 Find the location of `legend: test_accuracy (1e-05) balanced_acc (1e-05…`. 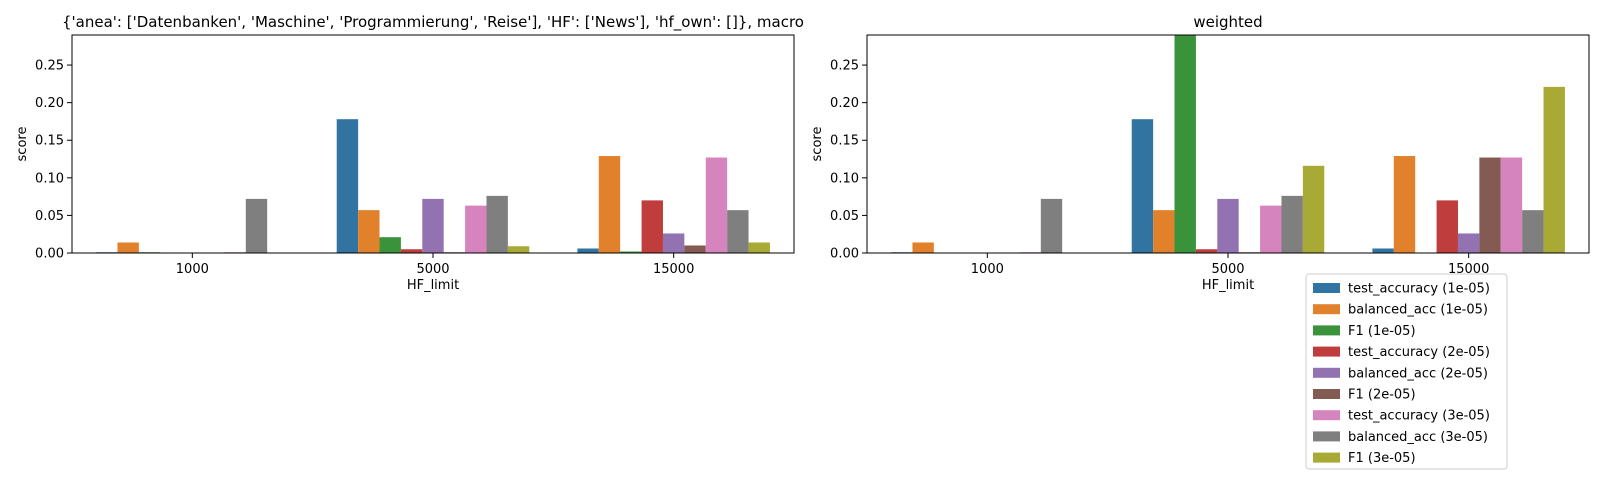

legend: test_accuracy (1e-05) balanced_acc (1e-05… is located at coordinates (1406, 371).